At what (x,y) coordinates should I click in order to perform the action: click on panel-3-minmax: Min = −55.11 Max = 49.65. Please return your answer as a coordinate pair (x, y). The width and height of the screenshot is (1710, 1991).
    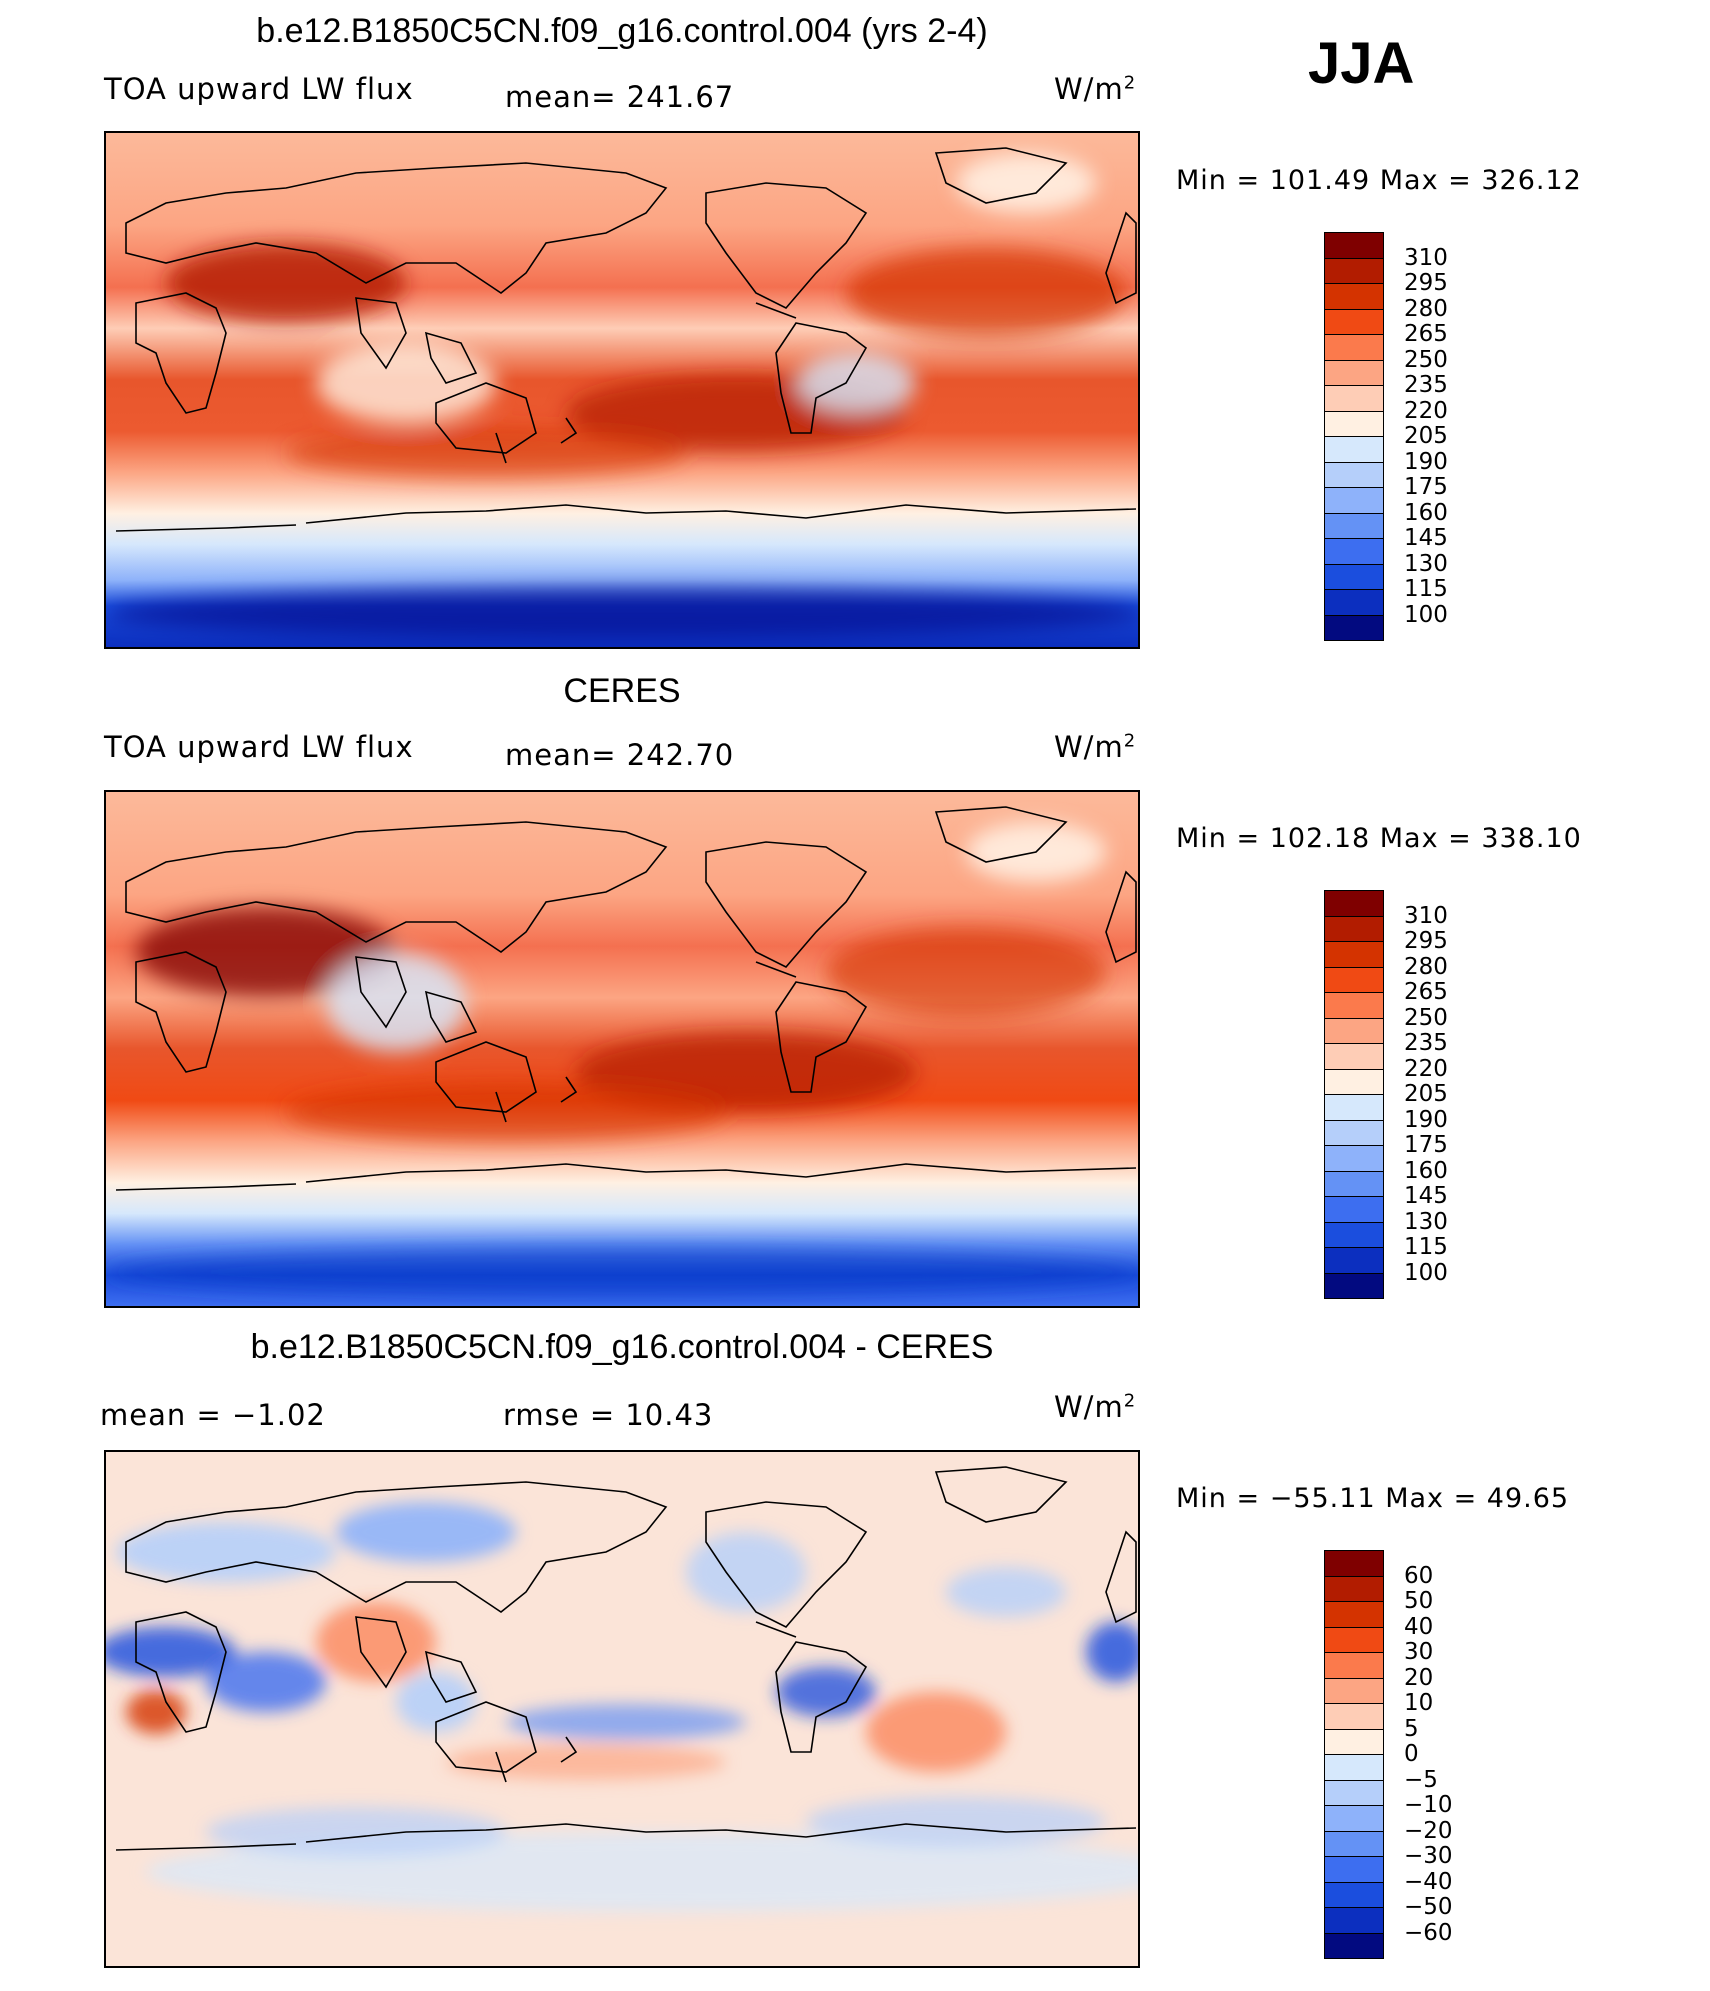
    Looking at the image, I should click on (1373, 1498).